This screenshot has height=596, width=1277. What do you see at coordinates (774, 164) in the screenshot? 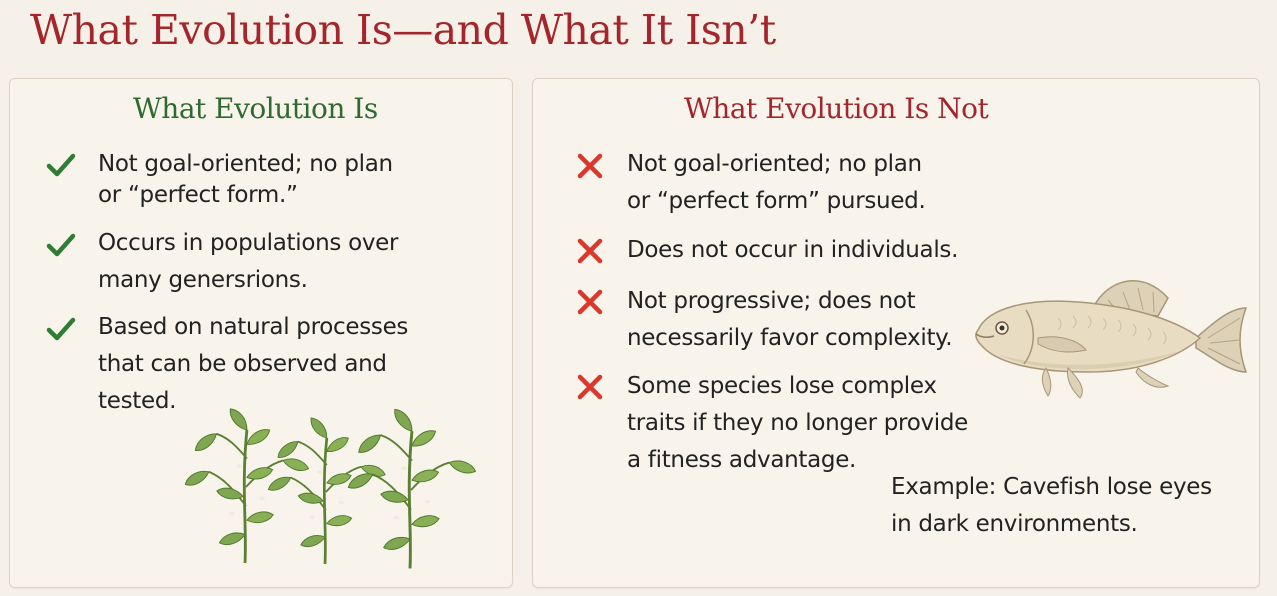
I see `is-not-item-1-line1: Not goal-oriented; no plan` at bounding box center [774, 164].